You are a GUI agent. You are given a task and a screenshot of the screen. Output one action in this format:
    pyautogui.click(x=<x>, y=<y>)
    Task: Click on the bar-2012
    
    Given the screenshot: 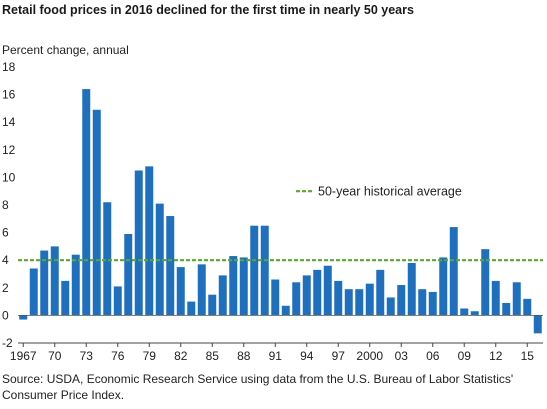 What is the action you would take?
    pyautogui.click(x=495, y=298)
    